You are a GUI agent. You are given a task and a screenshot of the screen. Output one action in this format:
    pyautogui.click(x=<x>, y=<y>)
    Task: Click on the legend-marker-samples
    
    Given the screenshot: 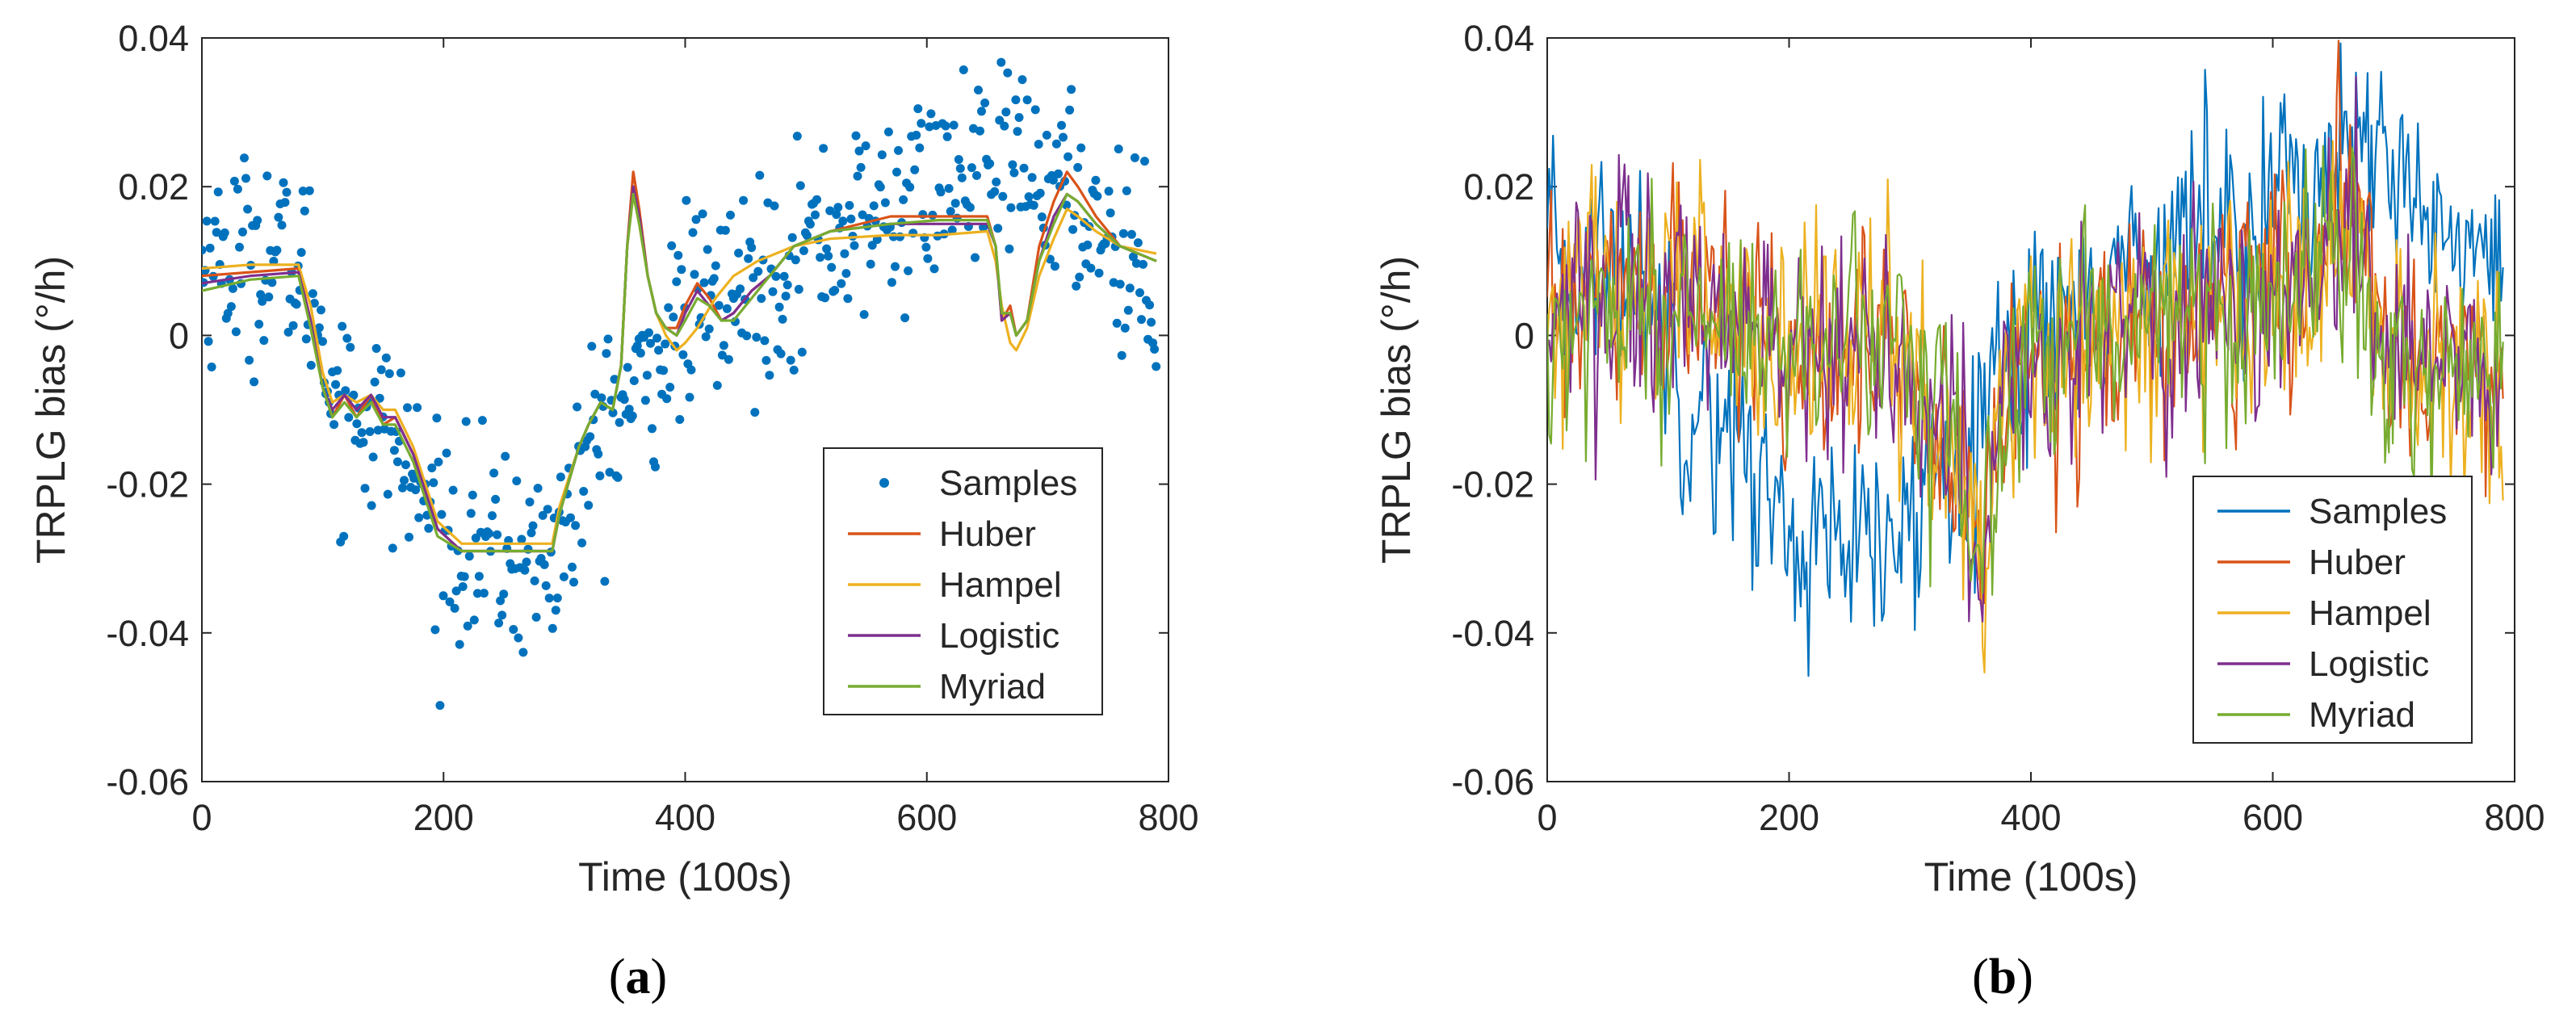 What is the action you would take?
    pyautogui.click(x=884, y=483)
    